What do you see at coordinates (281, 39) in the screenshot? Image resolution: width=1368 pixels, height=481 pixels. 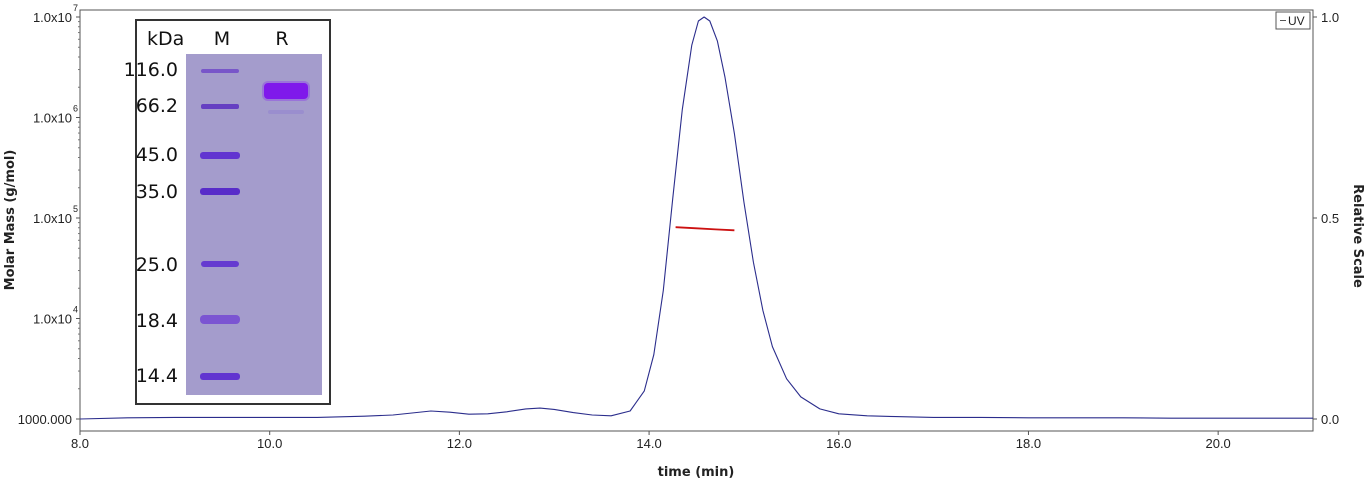 I see `gel-header-r: R` at bounding box center [281, 39].